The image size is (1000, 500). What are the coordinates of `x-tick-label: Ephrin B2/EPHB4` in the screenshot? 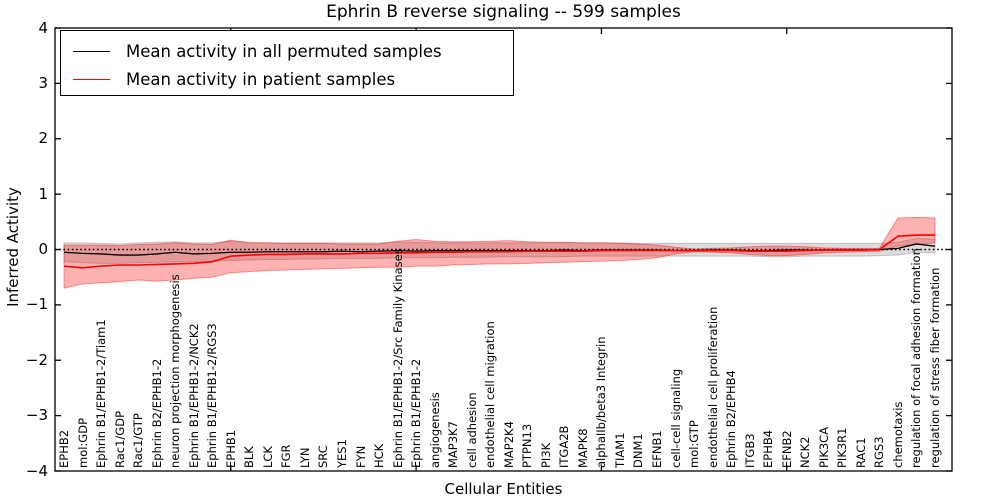 It's located at (731, 419).